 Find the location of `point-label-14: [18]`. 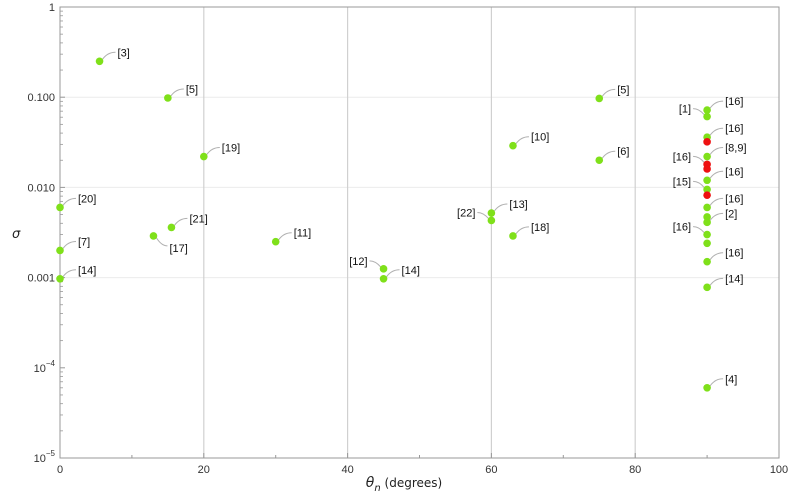

point-label-14: [18] is located at coordinates (540, 228).